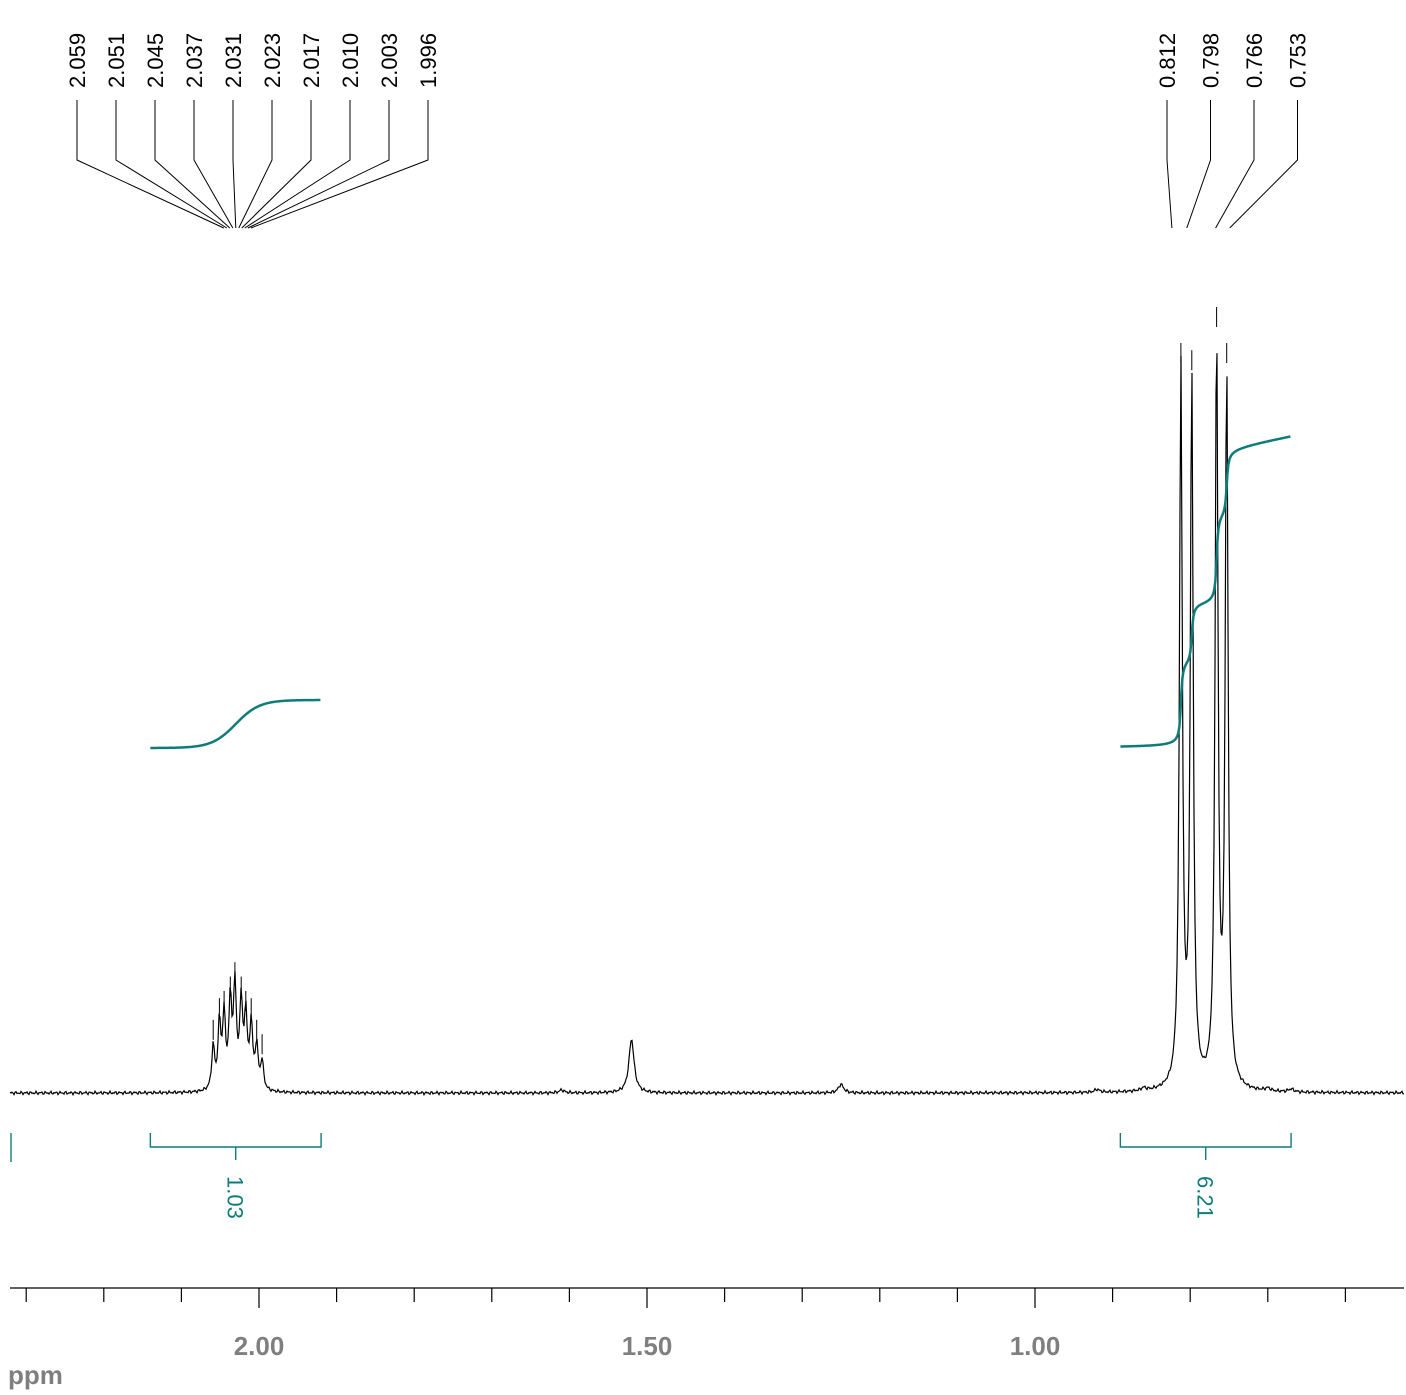 This screenshot has width=1406, height=1395. What do you see at coordinates (233, 60) in the screenshot?
I see `peak-label: 2.031` at bounding box center [233, 60].